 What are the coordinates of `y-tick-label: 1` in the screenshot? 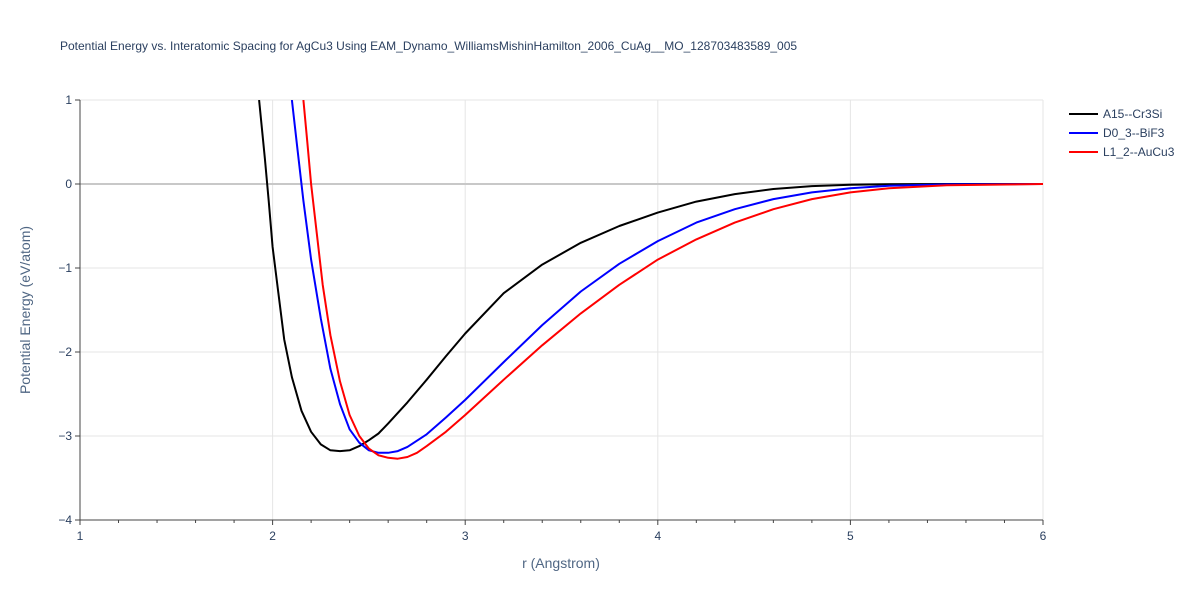 It's located at (68, 100).